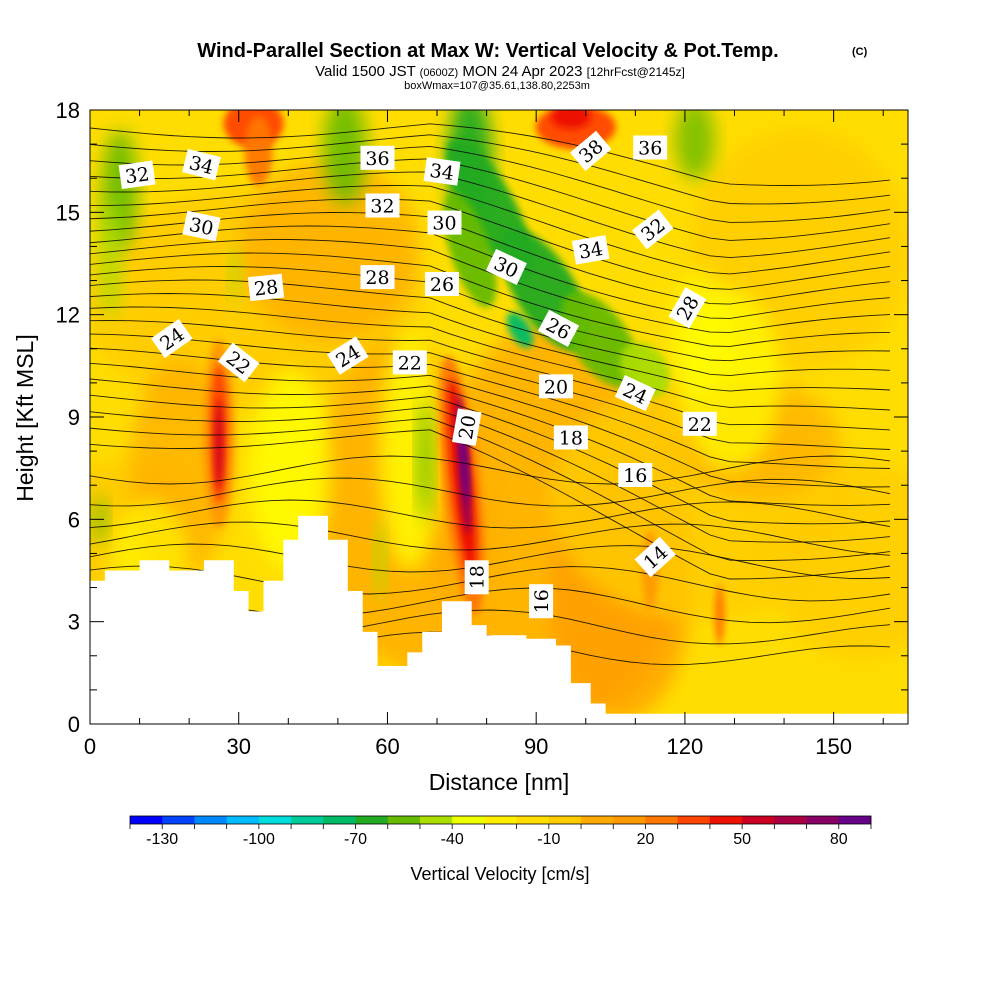 This screenshot has height=1000, width=1000. Describe the element at coordinates (259, 839) in the screenshot. I see `colorbar-tick-label: -100` at that location.